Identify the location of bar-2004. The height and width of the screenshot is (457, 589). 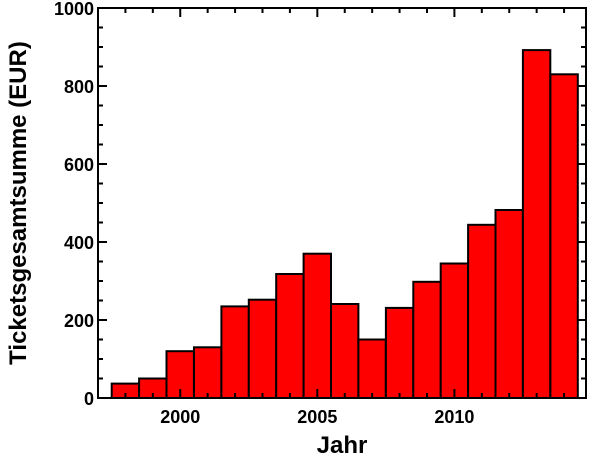
(290, 336).